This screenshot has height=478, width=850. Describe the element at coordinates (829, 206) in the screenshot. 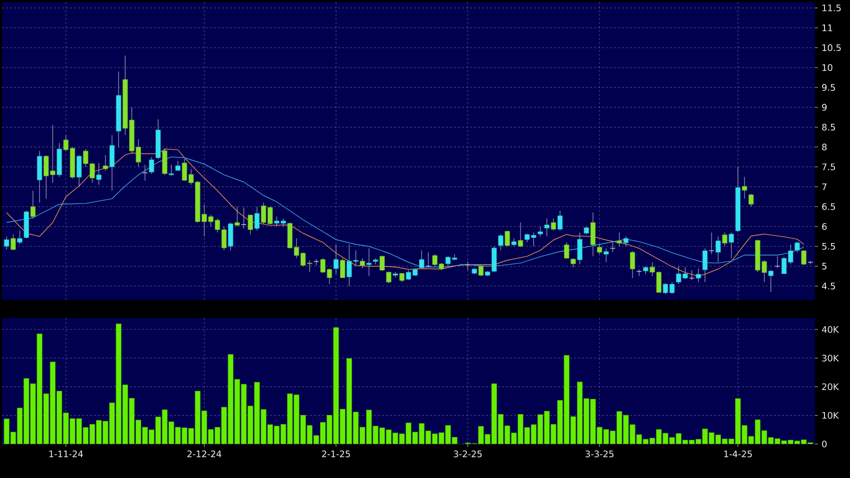

I see `y-tick-label: 6.5` at that location.